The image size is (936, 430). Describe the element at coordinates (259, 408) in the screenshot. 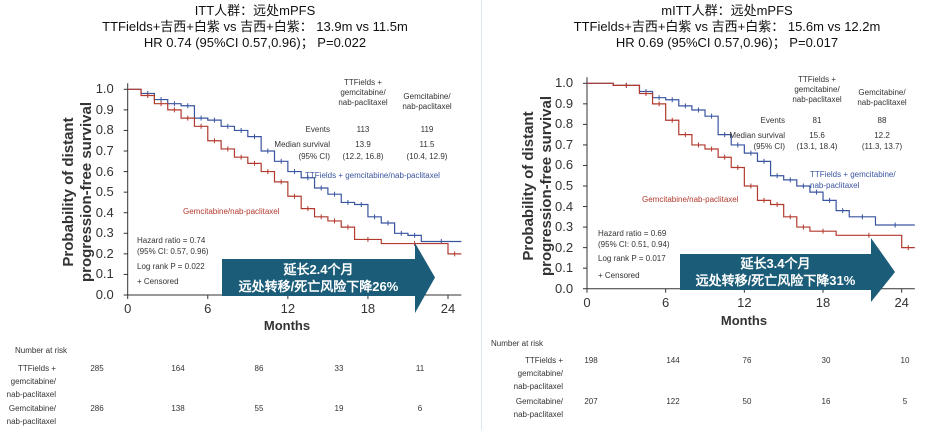

I see `risk-value: 55` at that location.